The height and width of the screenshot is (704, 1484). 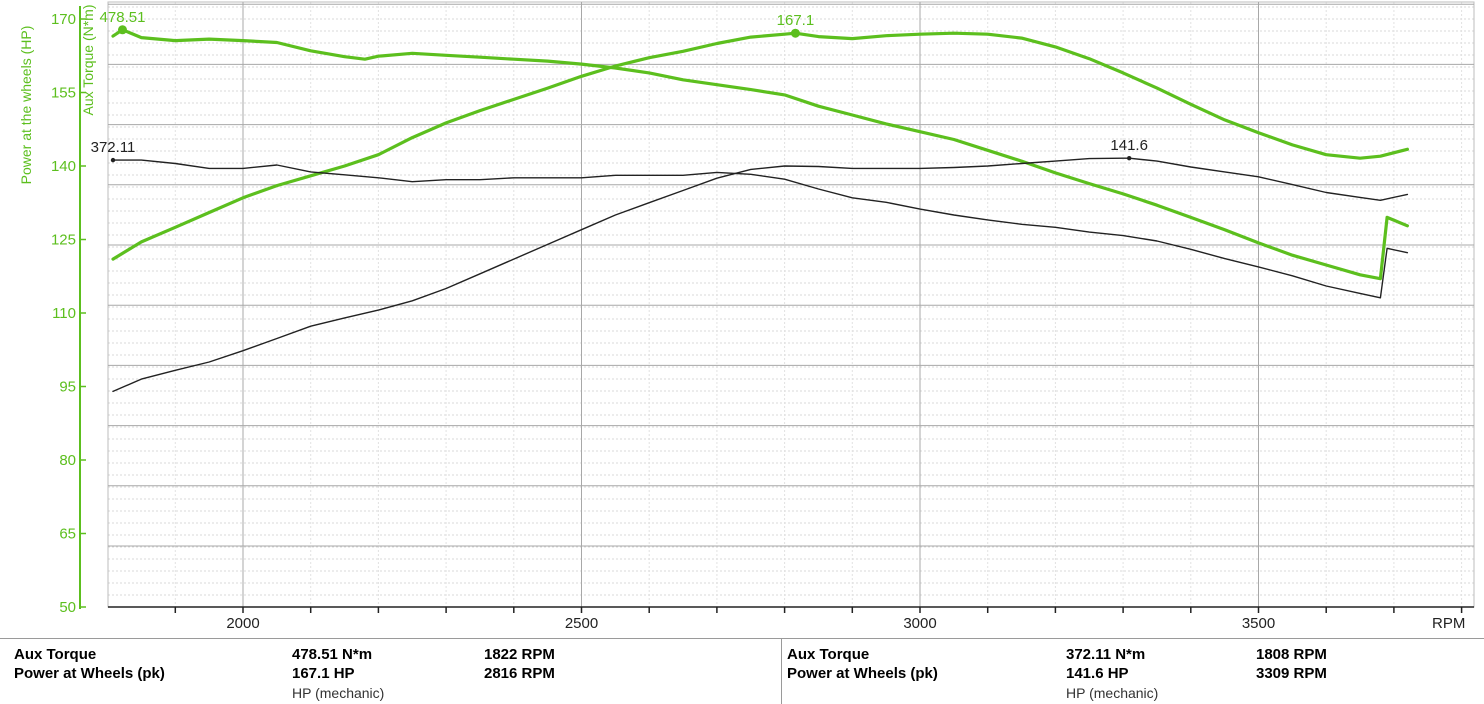 What do you see at coordinates (55, 654) in the screenshot?
I see `legend-left-row1-name: Aux Torque` at bounding box center [55, 654].